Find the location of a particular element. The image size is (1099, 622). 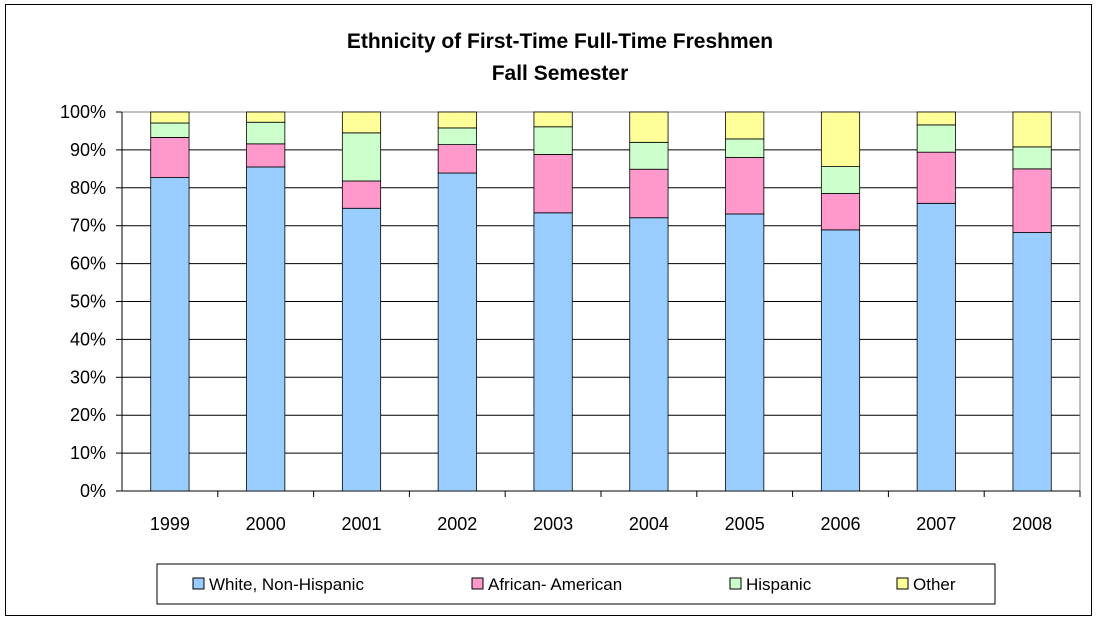

y-tick-label: 60% is located at coordinates (88, 264).